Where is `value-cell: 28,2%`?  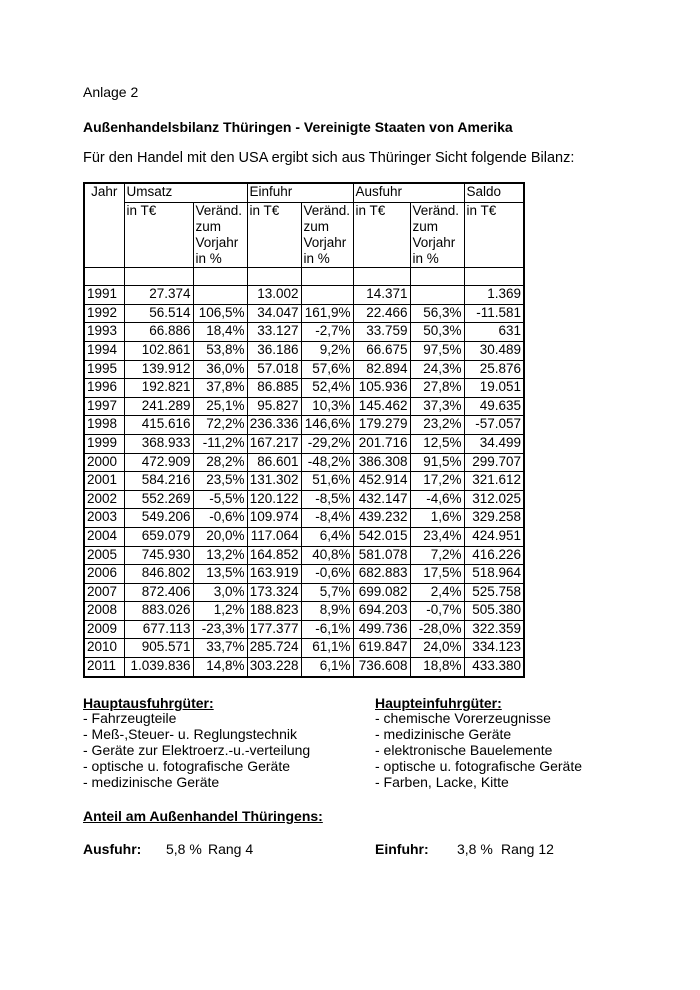 value-cell: 28,2% is located at coordinates (220, 462).